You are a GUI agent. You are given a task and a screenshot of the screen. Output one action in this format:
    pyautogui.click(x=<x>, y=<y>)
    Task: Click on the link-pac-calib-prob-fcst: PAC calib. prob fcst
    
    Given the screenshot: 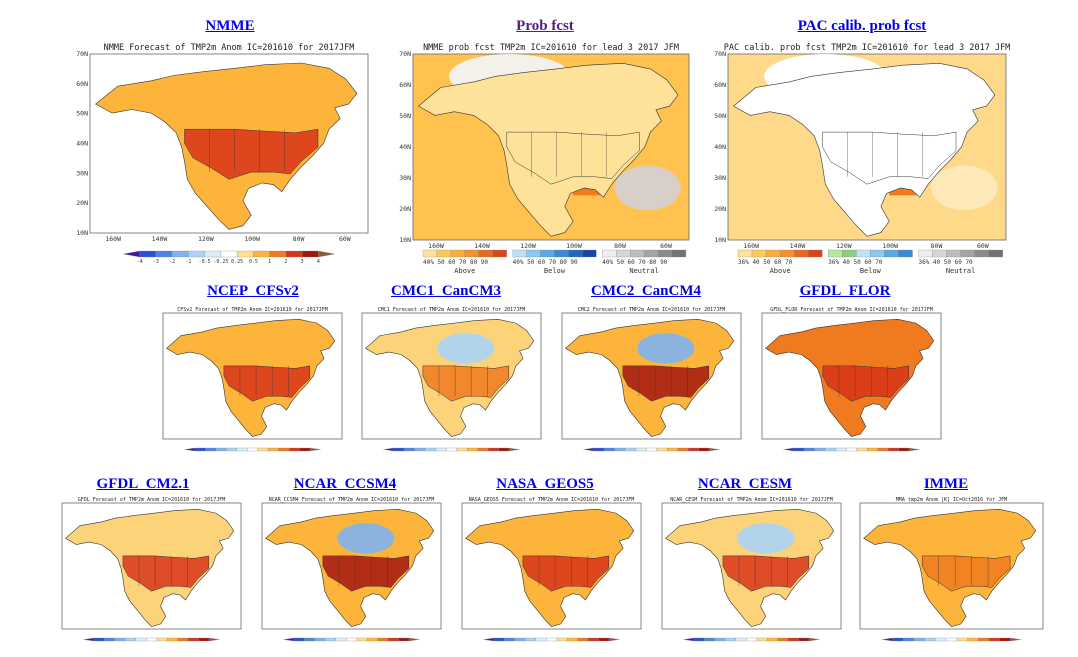 What is the action you would take?
    pyautogui.click(x=862, y=26)
    